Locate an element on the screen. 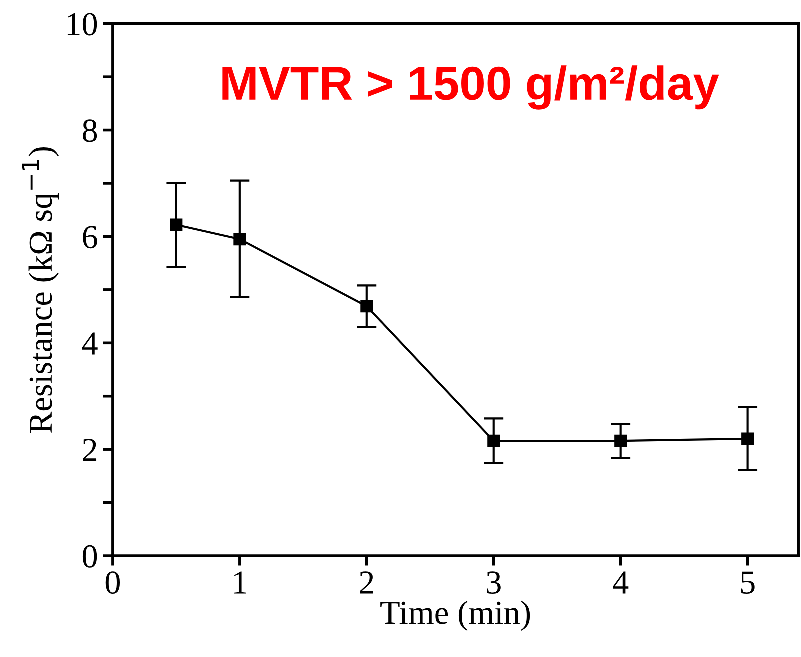 Image resolution: width=801 pixels, height=657 pixels. y-tick-label: 0 is located at coordinates (90, 556).